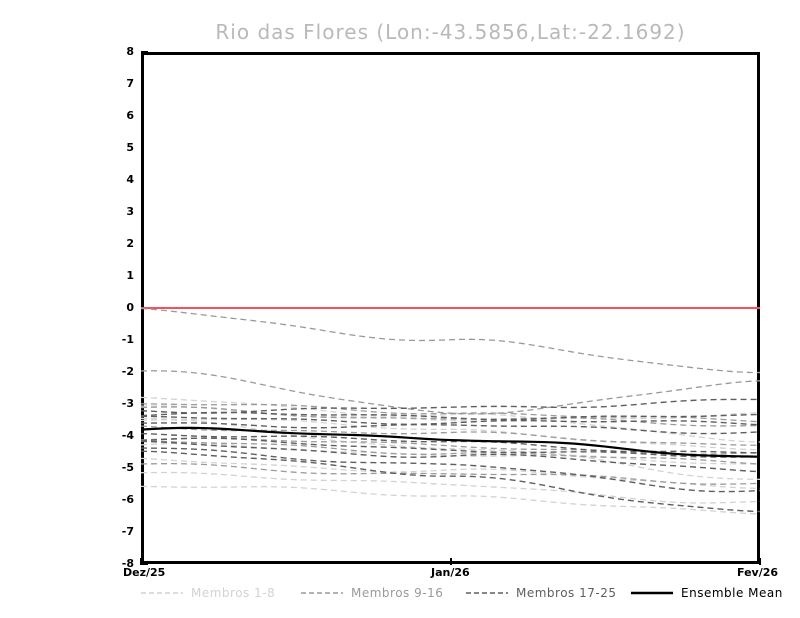 This screenshot has width=800, height=618. Describe the element at coordinates (130, 211) in the screenshot. I see `y-tick-label: 3` at that location.